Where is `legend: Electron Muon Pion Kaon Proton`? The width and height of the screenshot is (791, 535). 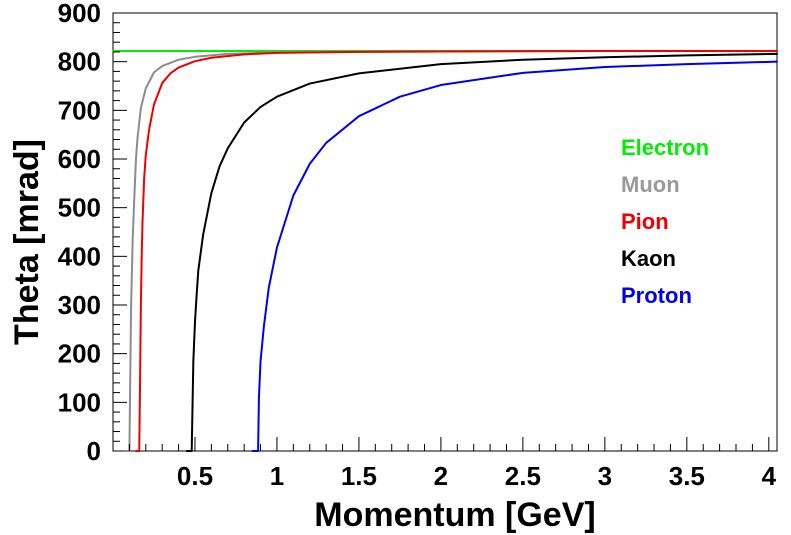
legend: Electron Muon Pion Kaon Proton is located at coordinates (665, 221).